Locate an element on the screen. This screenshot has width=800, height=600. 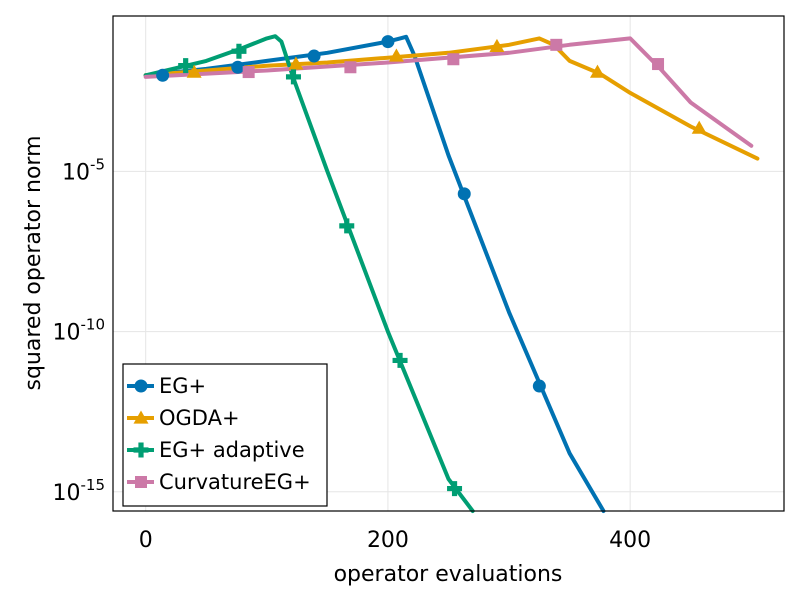
legend-marker-curvatureeg is located at coordinates (141, 482).